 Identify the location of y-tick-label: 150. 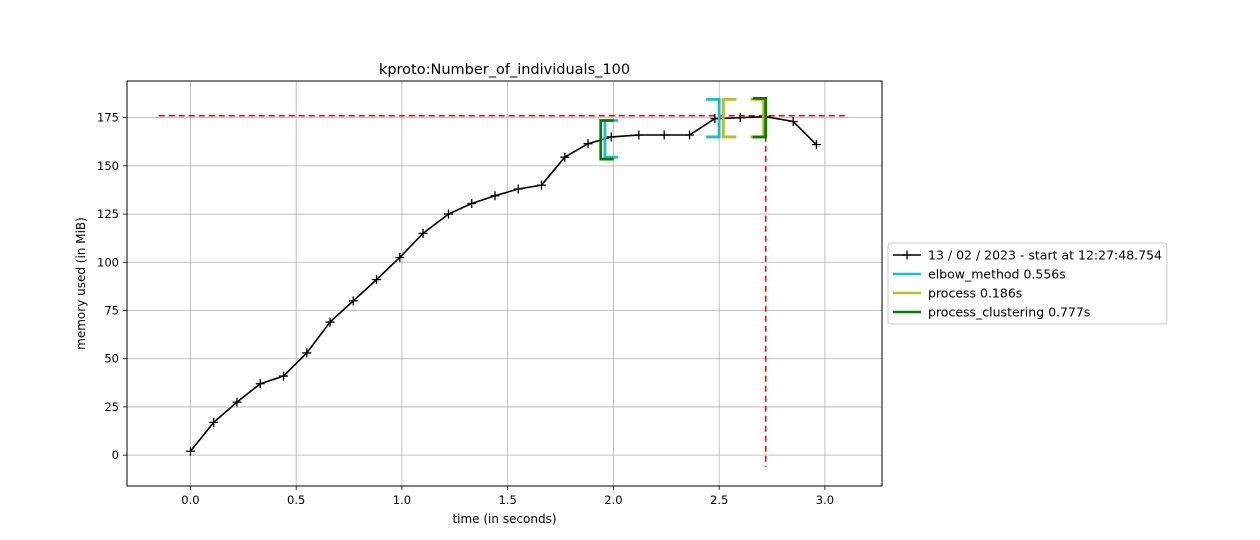
(108, 166).